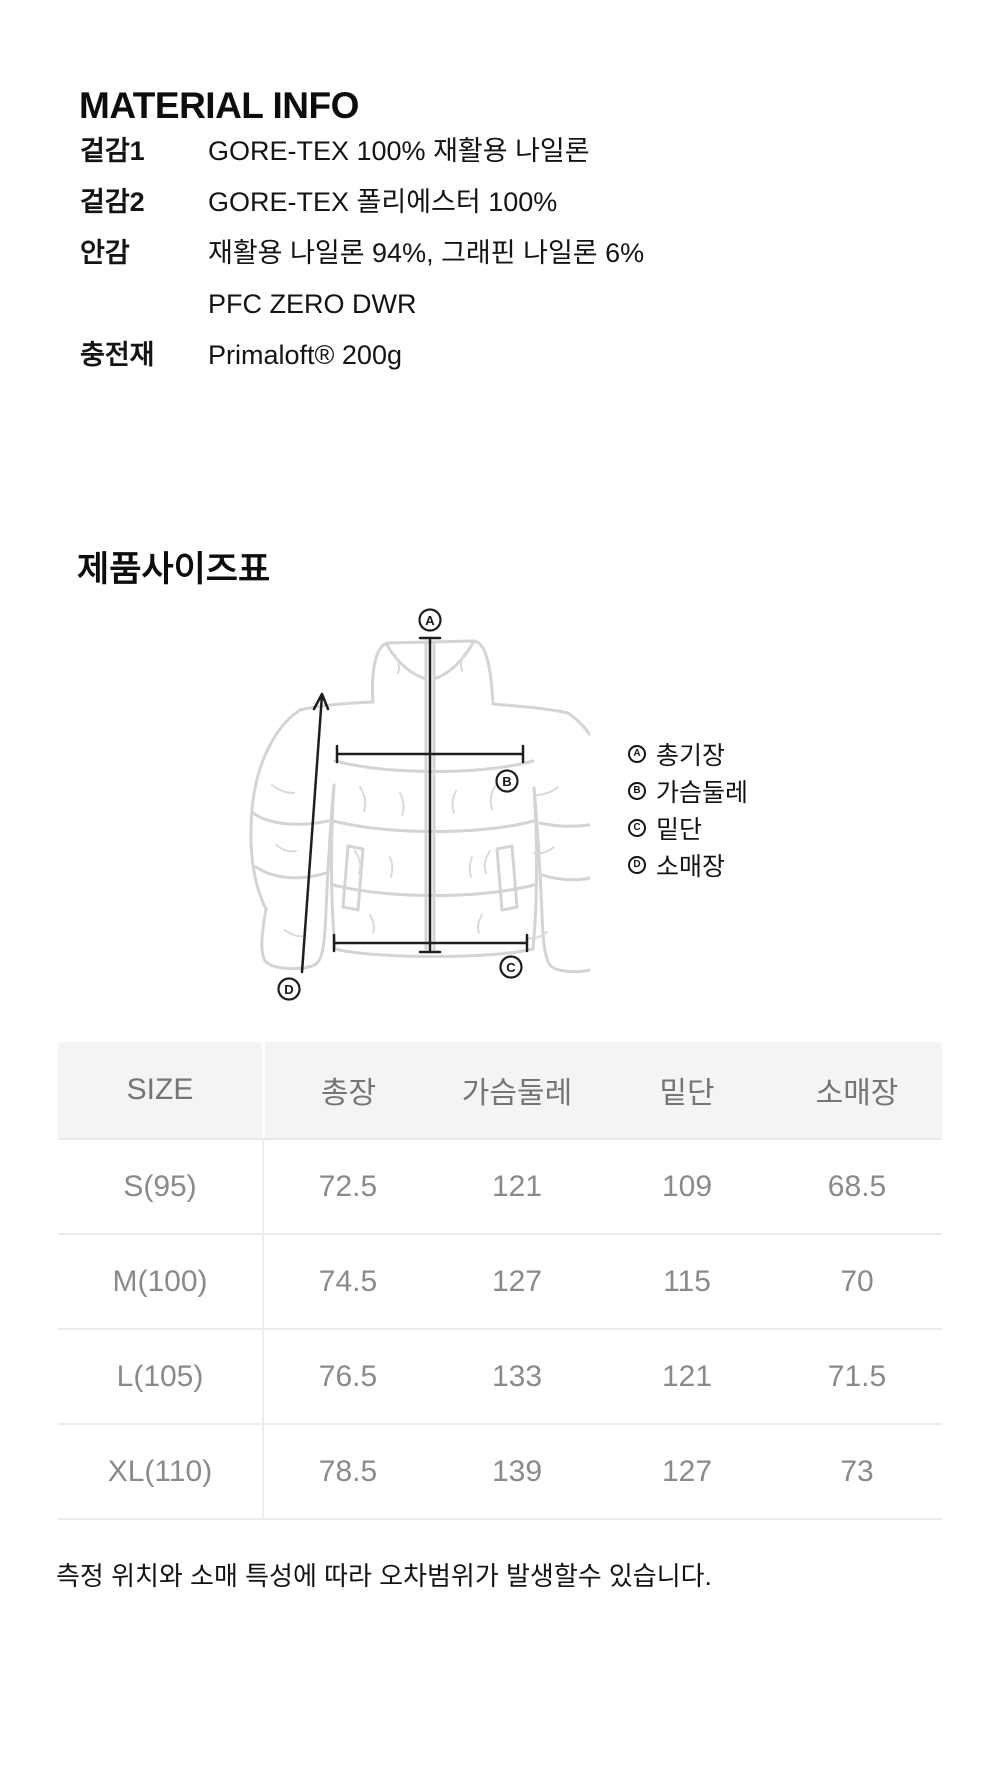  What do you see at coordinates (688, 864) in the screenshot?
I see `legend-item-sleeve: D 소매장` at bounding box center [688, 864].